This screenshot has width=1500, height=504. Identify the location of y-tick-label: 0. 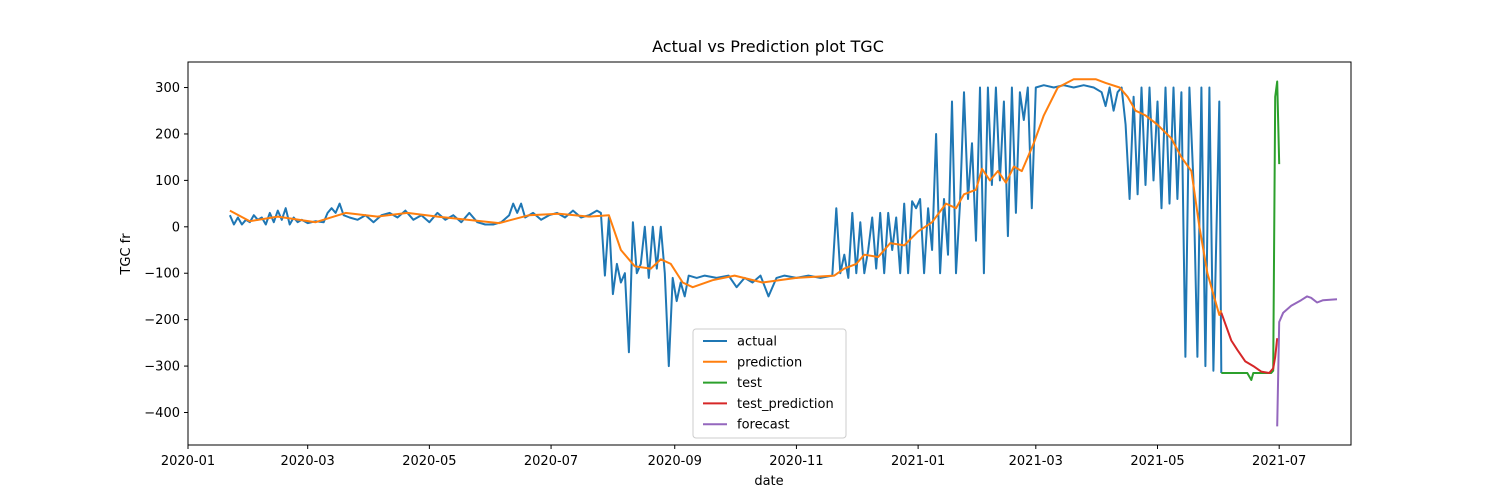
(176, 227).